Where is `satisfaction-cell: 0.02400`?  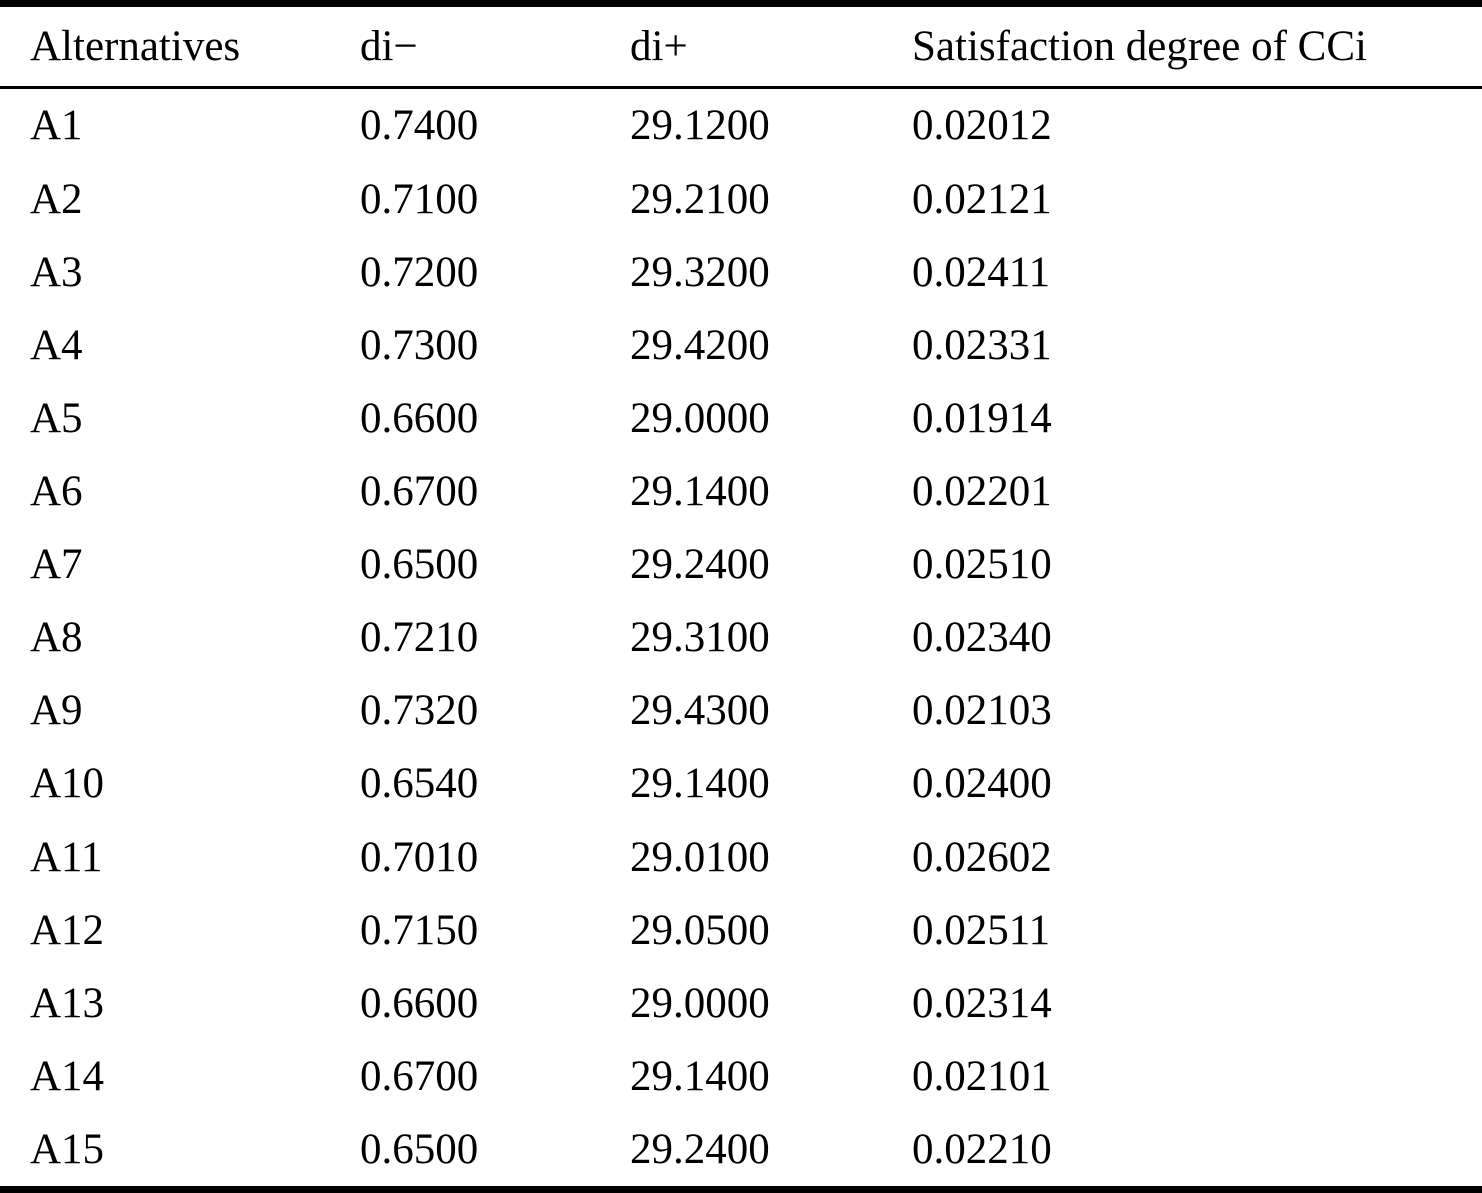
satisfaction-cell: 0.02400 is located at coordinates (982, 784).